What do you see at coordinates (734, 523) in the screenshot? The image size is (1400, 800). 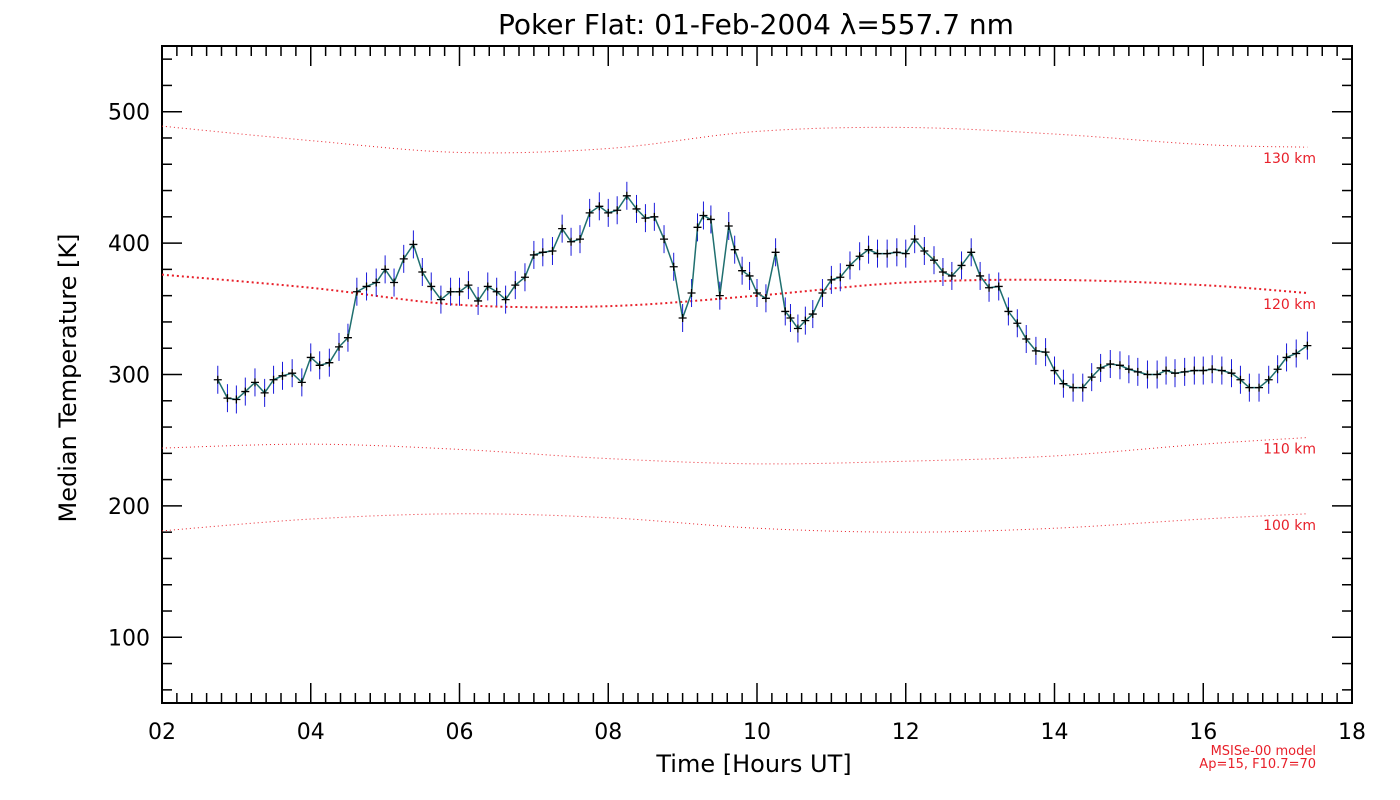 I see `model-curve-100-km` at bounding box center [734, 523].